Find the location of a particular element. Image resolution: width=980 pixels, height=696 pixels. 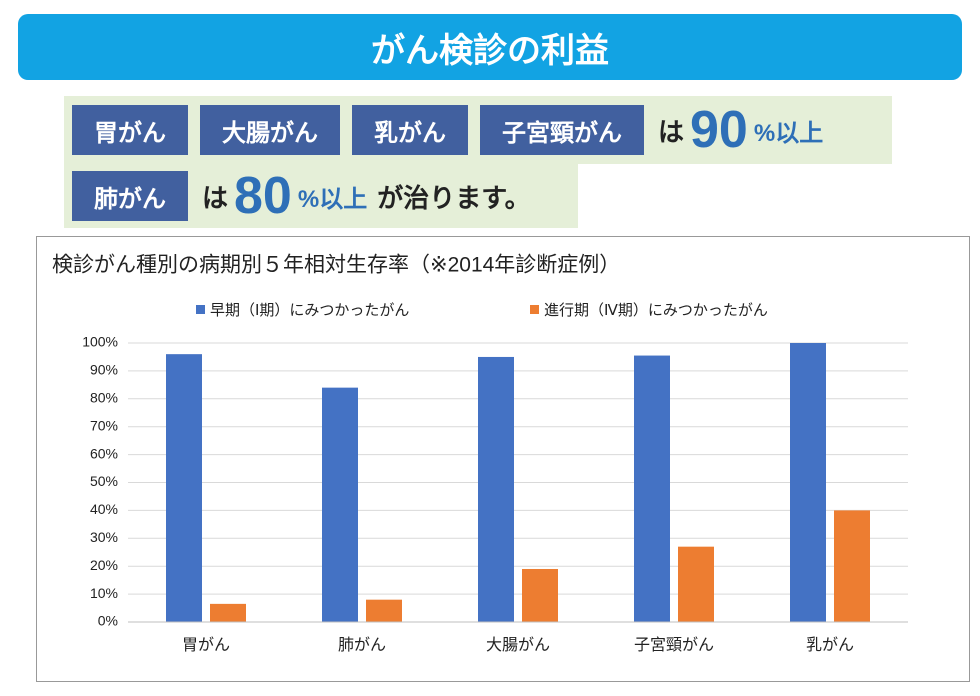

y-tick-label: 70% is located at coordinates (104, 425).